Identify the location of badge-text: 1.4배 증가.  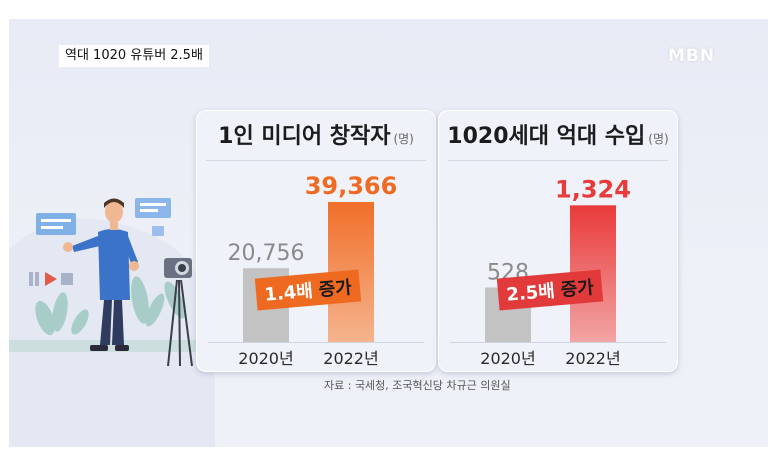
(309, 291).